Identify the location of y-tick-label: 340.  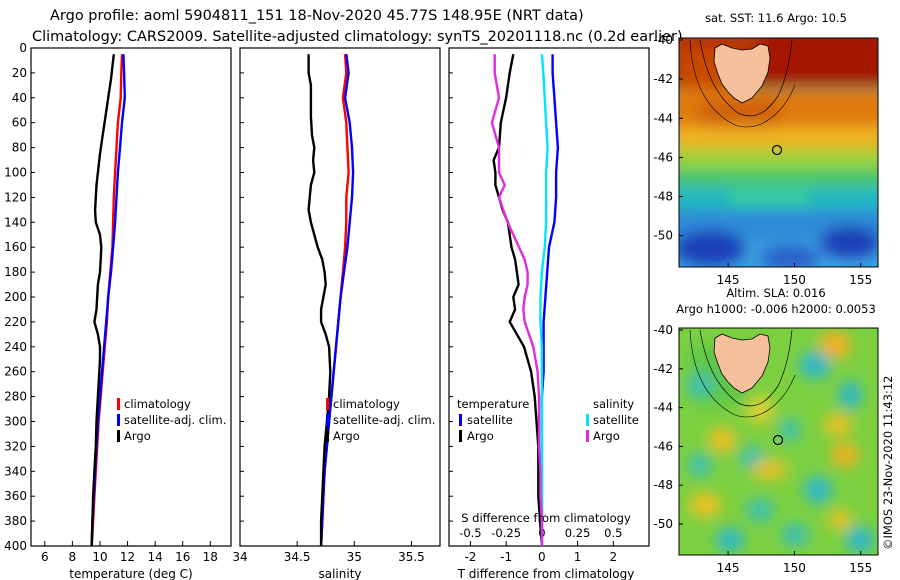
(15, 471).